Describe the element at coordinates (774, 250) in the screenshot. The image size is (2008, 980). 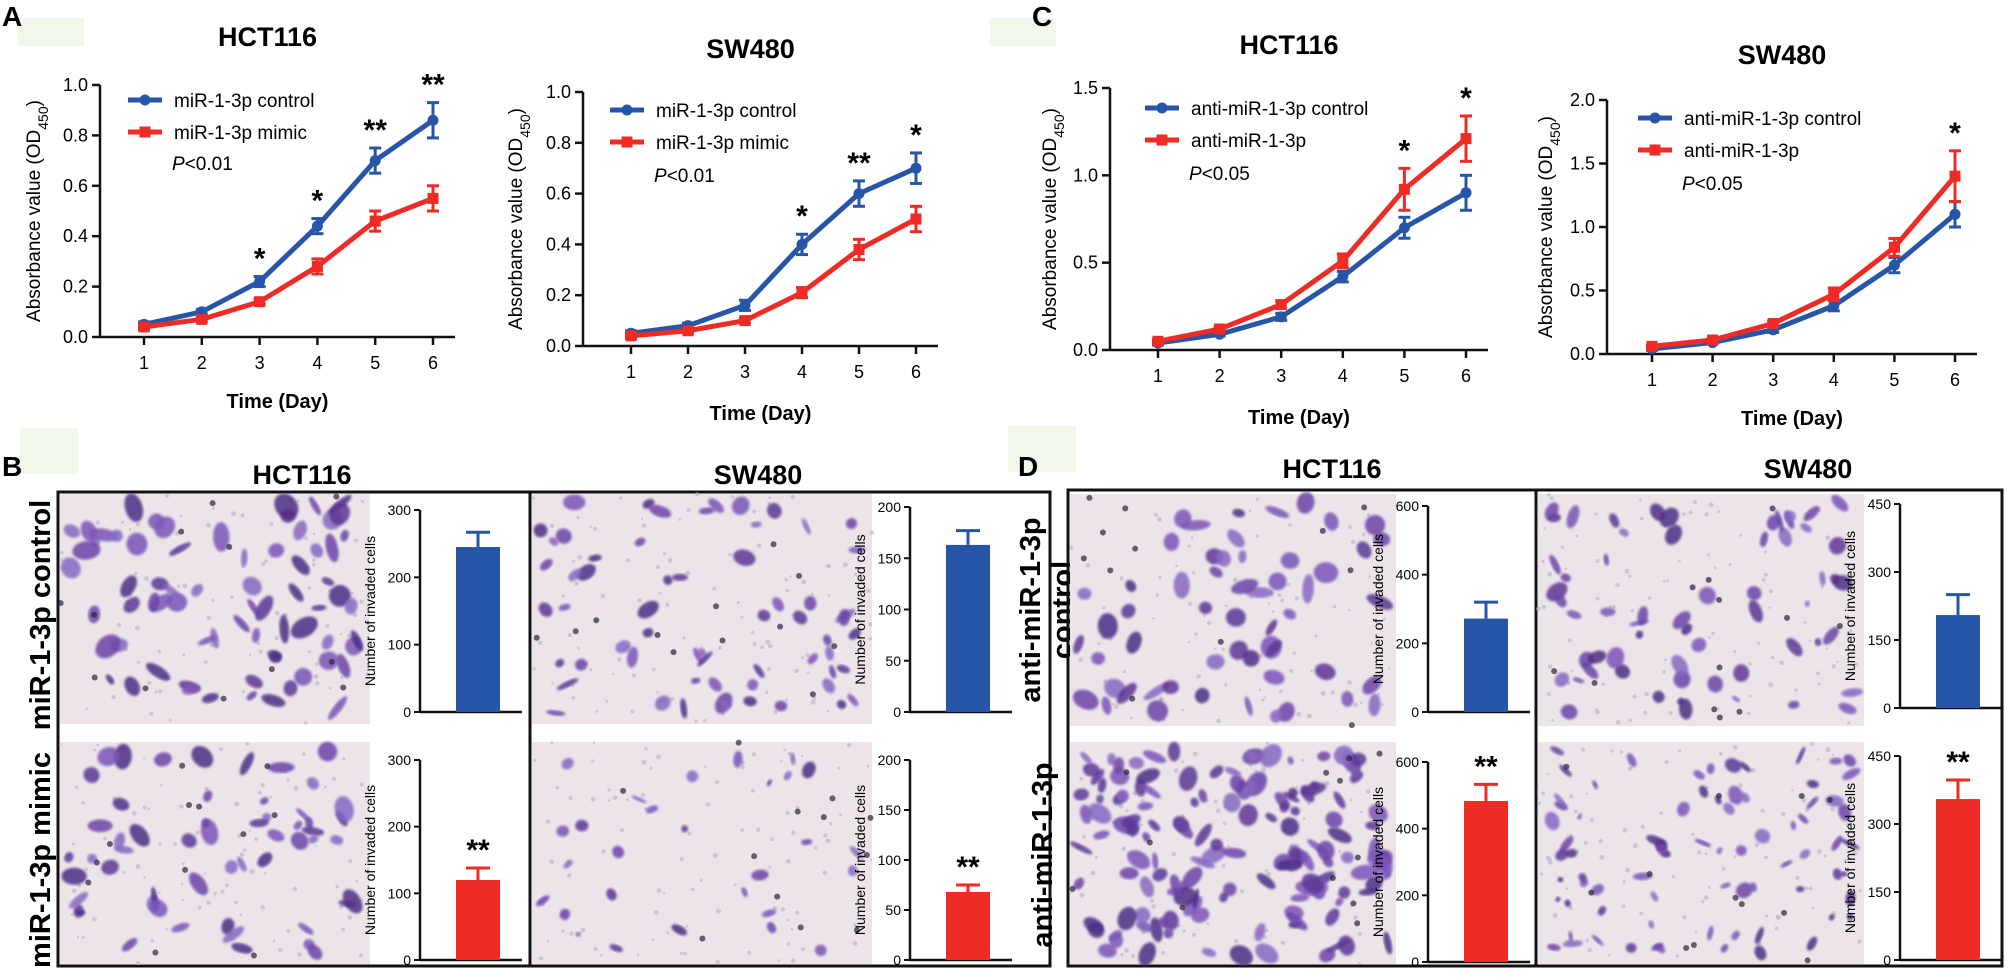
I see `series-line-control` at that location.